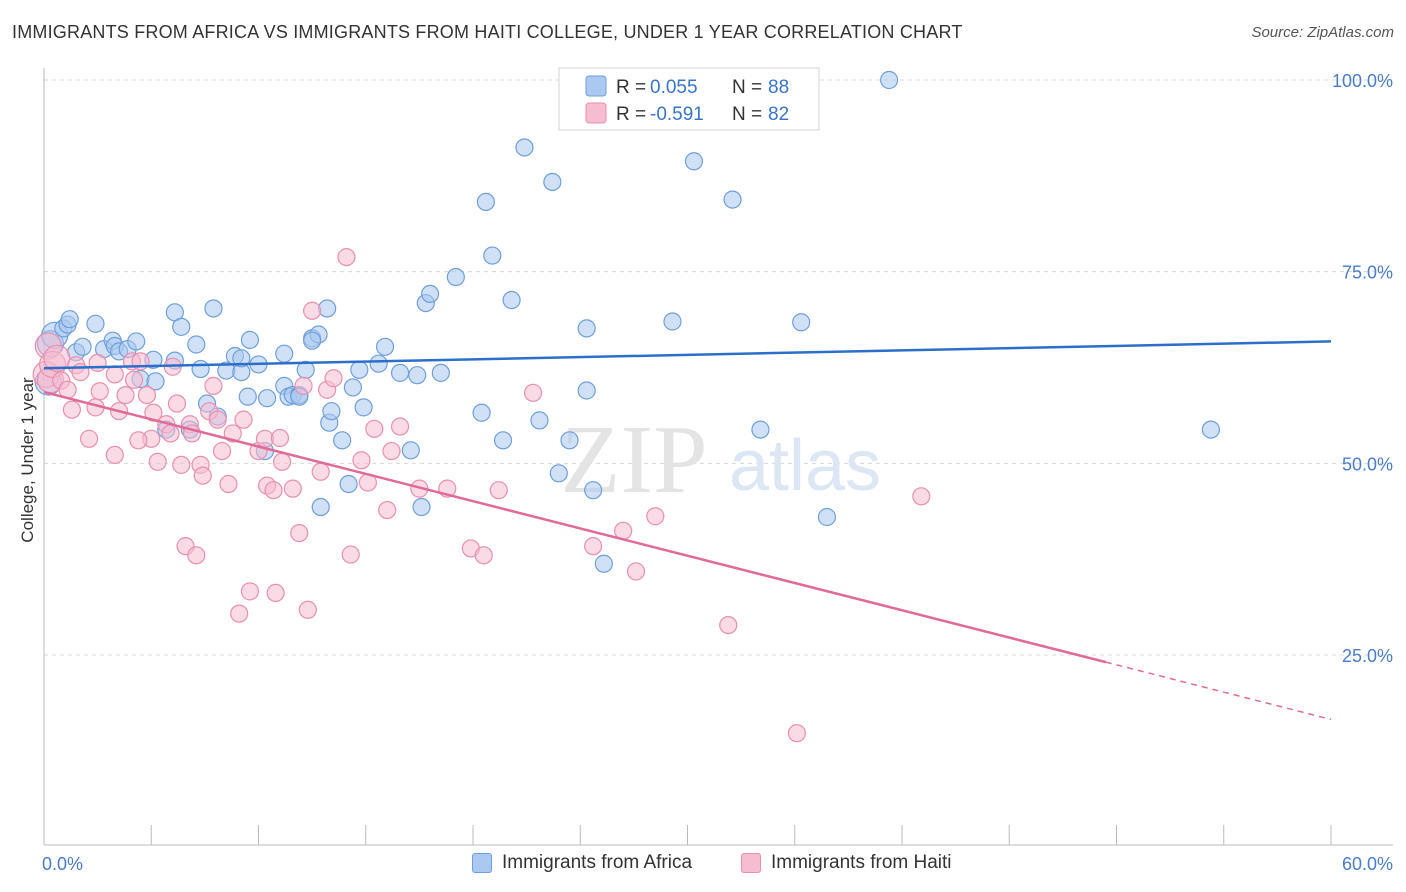  Describe the element at coordinates (62, 864) in the screenshot. I see `x-tick-label-0: 0.0%` at that location.